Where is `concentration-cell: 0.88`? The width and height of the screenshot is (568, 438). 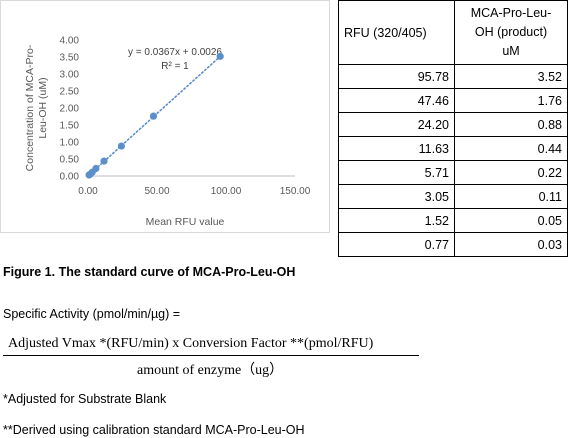
concentration-cell: 0.88 is located at coordinates (511, 124).